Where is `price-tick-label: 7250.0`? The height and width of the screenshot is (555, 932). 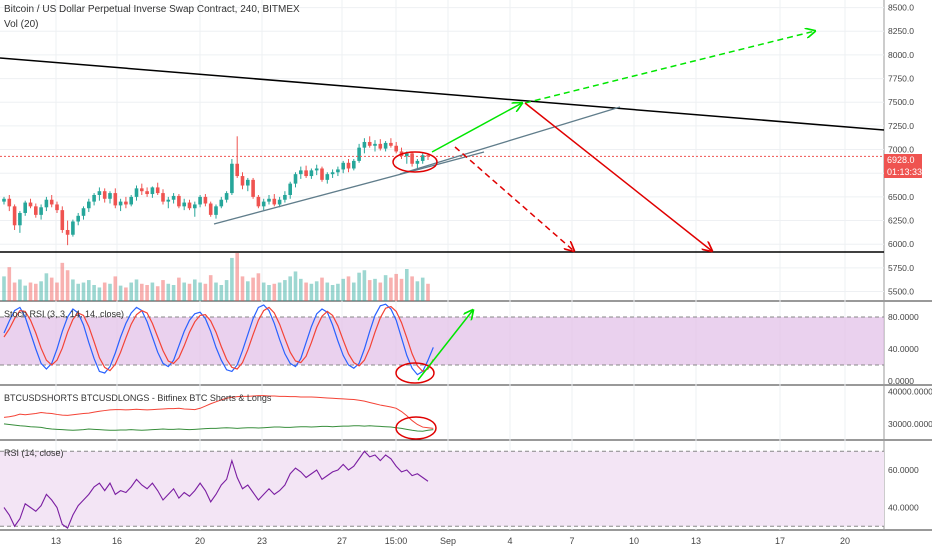
price-tick-label: 7250.0 is located at coordinates (901, 126).